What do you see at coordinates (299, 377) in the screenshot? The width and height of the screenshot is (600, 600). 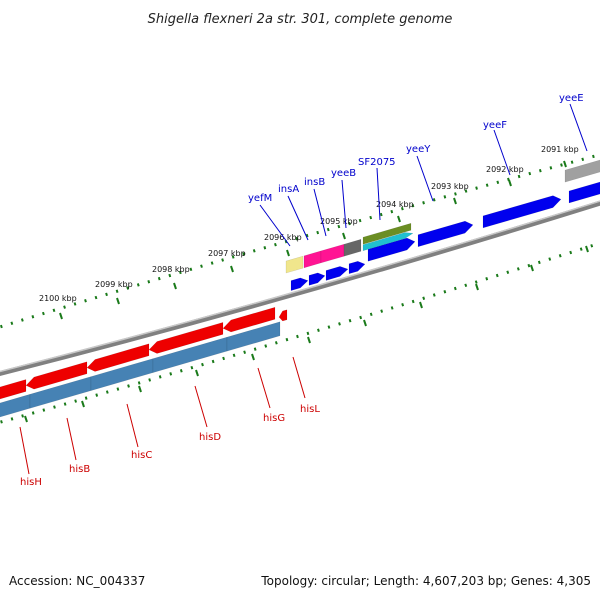 I see `hisL-leader` at bounding box center [299, 377].